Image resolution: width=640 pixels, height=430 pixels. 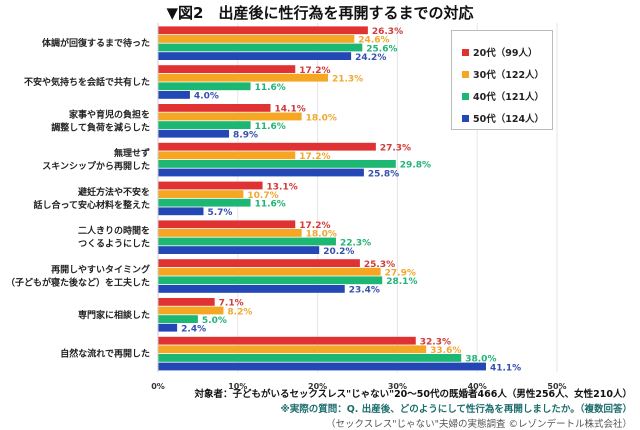 I want to click on data-label: 24.2%, so click(x=370, y=58).